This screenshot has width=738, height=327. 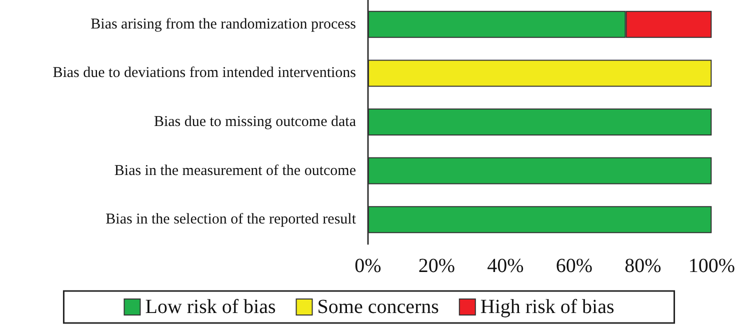 I want to click on y-tick-label: Bias in the selection of the reported result, so click(x=231, y=220).